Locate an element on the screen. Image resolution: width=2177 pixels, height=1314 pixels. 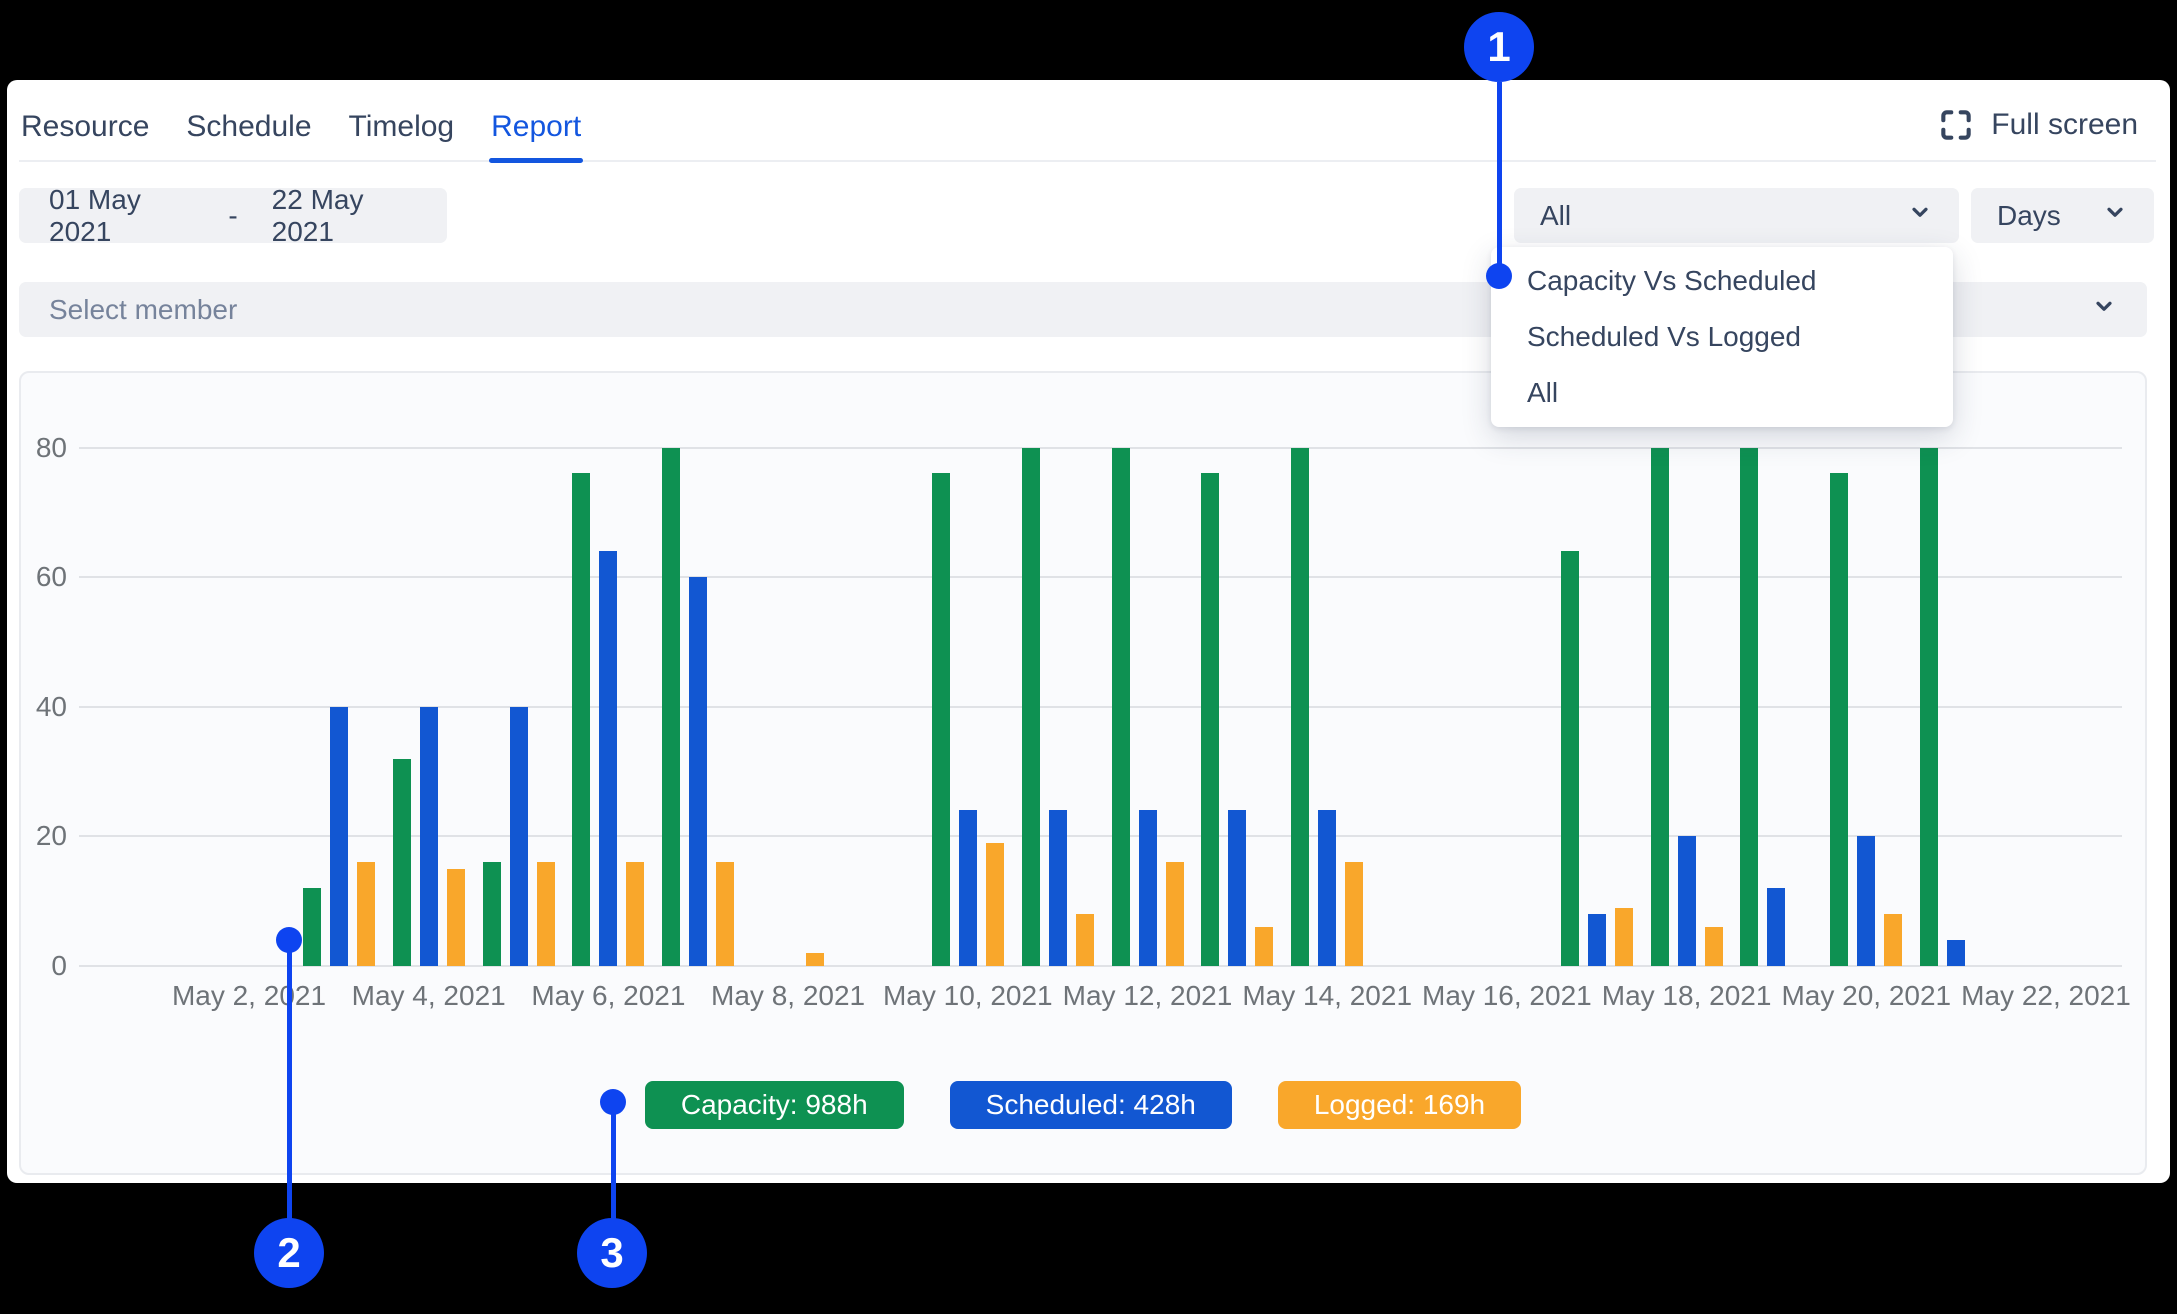
member-select-placeholder: Select member is located at coordinates (143, 309).